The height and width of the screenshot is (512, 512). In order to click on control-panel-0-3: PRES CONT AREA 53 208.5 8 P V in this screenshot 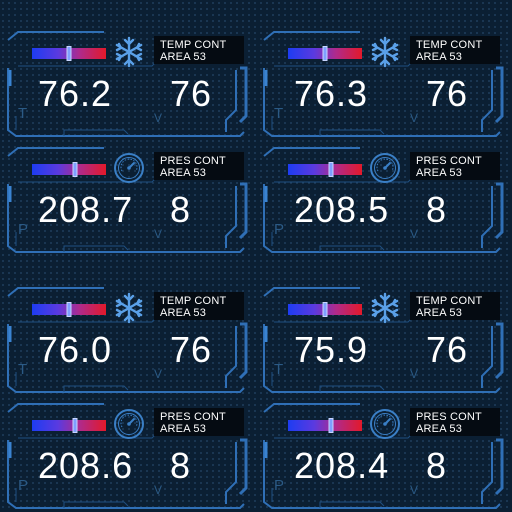, I will do `click(382, 200)`.